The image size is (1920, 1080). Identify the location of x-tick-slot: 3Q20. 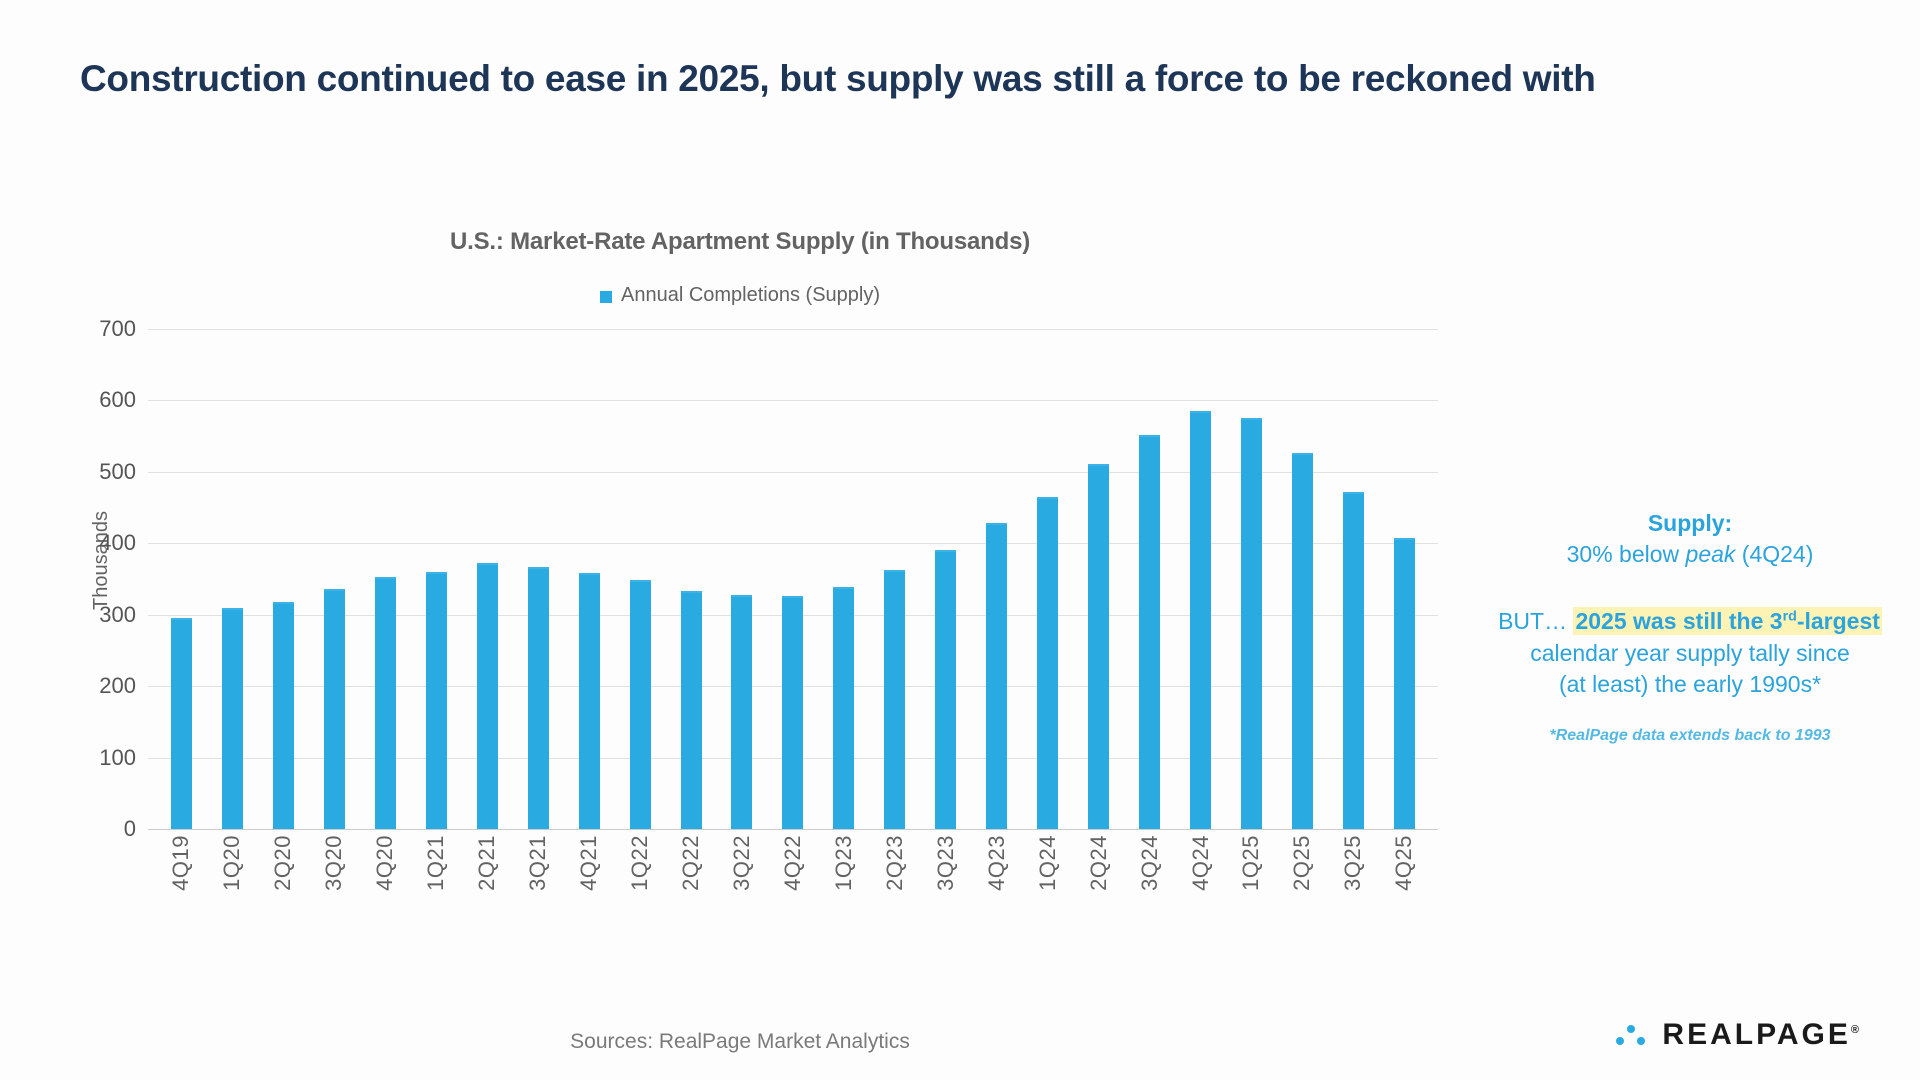
(334, 863).